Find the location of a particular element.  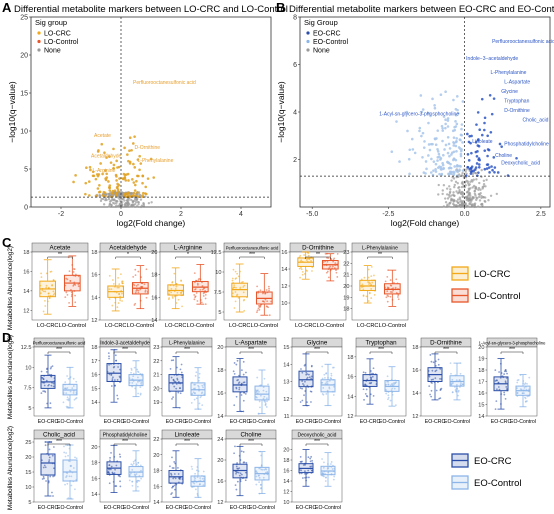

facet-panel is located at coordinates (252, 286).